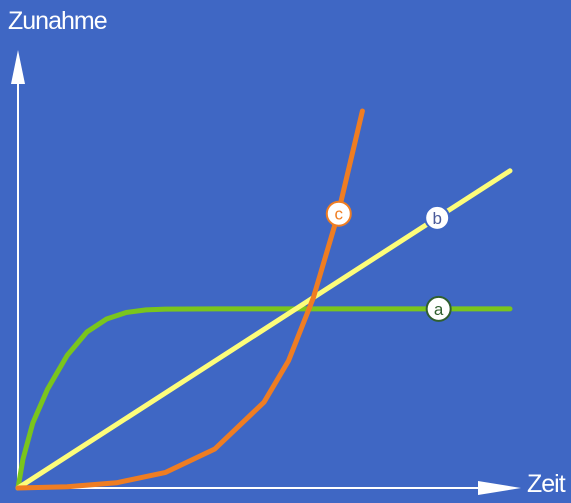 Image resolution: width=571 pixels, height=503 pixels. I want to click on curve-label-a: a, so click(438, 308).